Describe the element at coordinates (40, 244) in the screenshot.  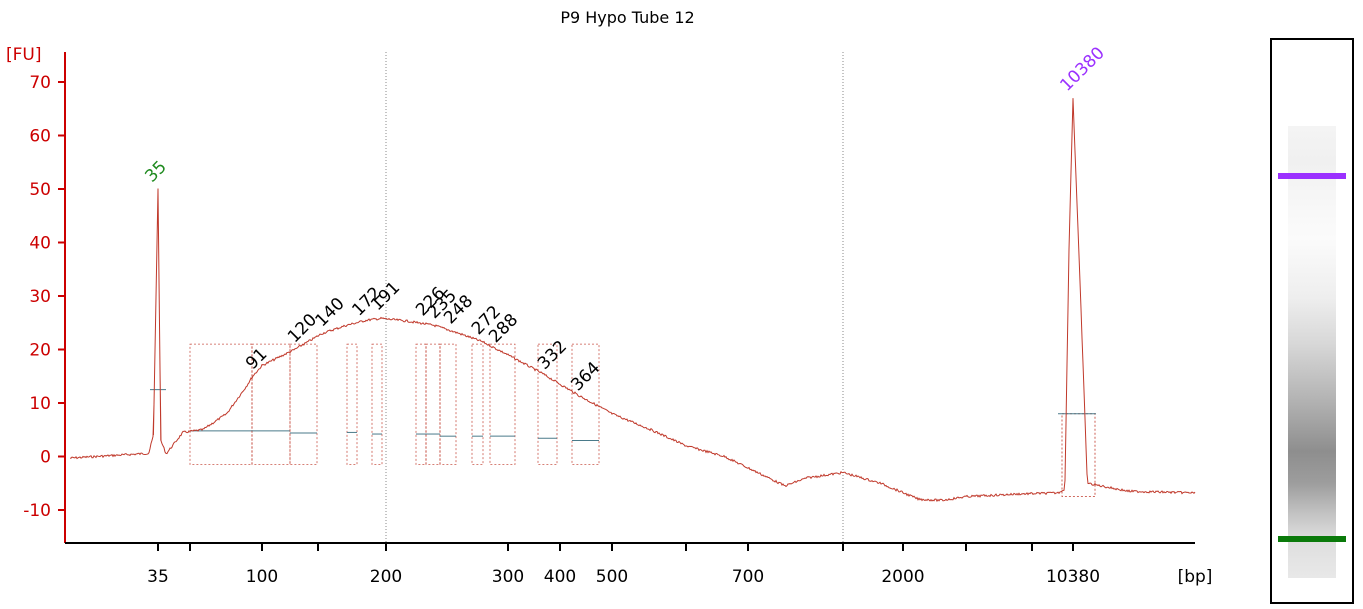
I see `y-tick-label: 40` at that location.